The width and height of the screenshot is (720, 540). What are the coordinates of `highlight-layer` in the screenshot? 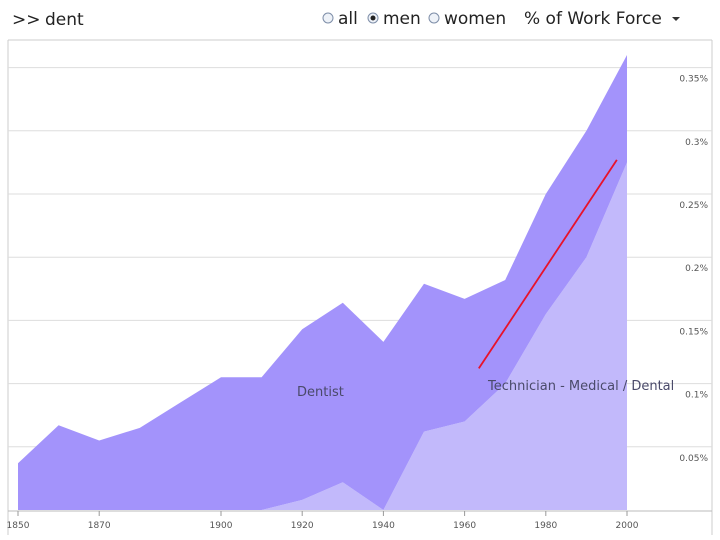 It's located at (548, 264).